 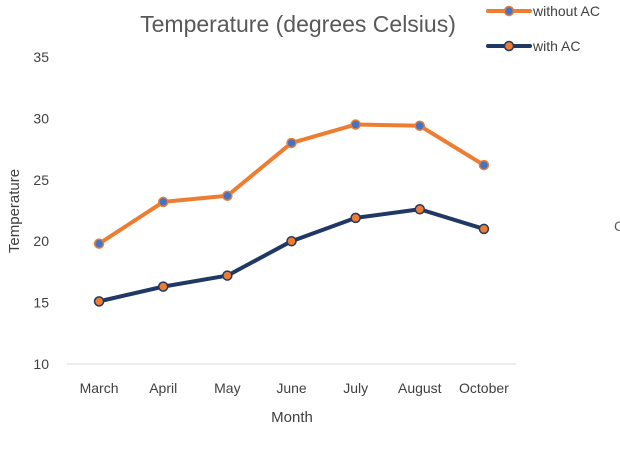 What do you see at coordinates (420, 388) in the screenshot?
I see `x-tick-label: August` at bounding box center [420, 388].